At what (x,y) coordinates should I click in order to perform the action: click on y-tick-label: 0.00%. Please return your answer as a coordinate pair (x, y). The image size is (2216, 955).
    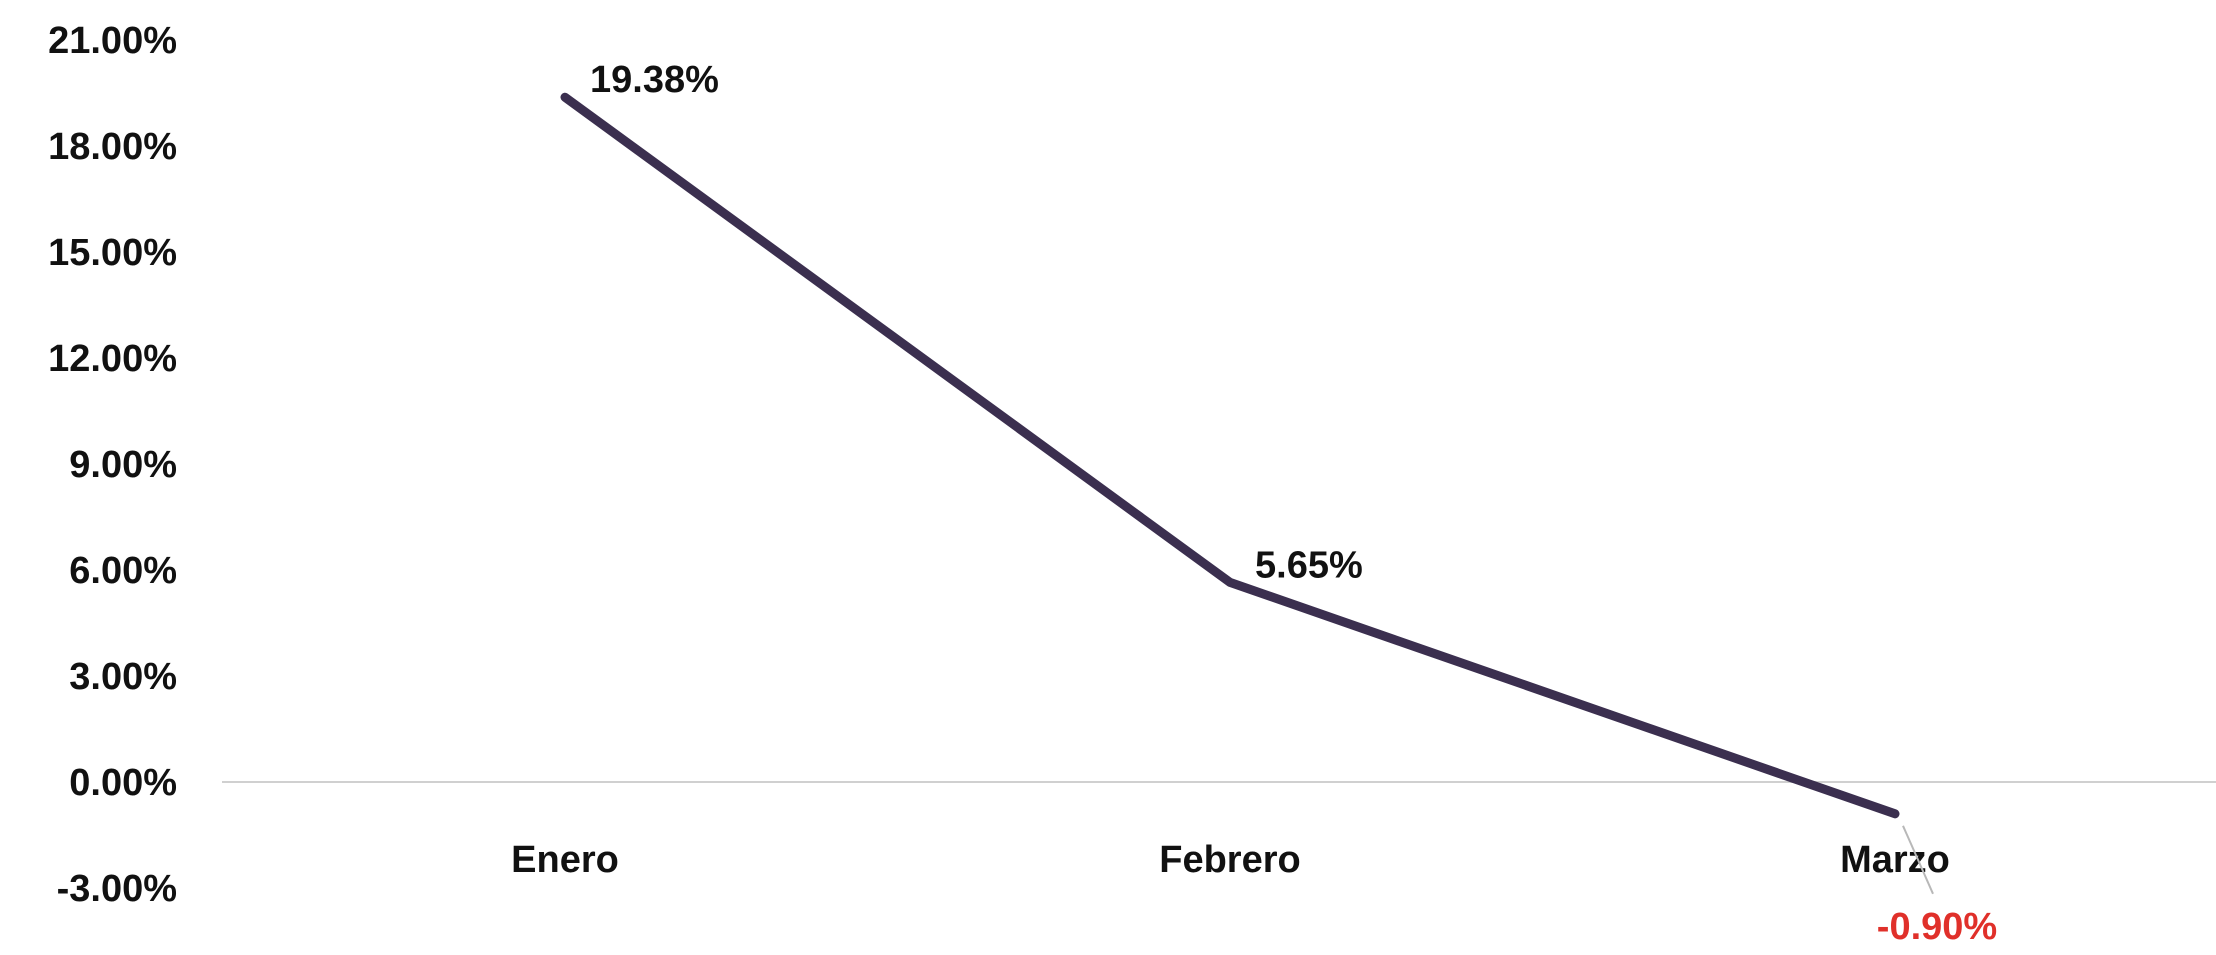
    Looking at the image, I should click on (123, 783).